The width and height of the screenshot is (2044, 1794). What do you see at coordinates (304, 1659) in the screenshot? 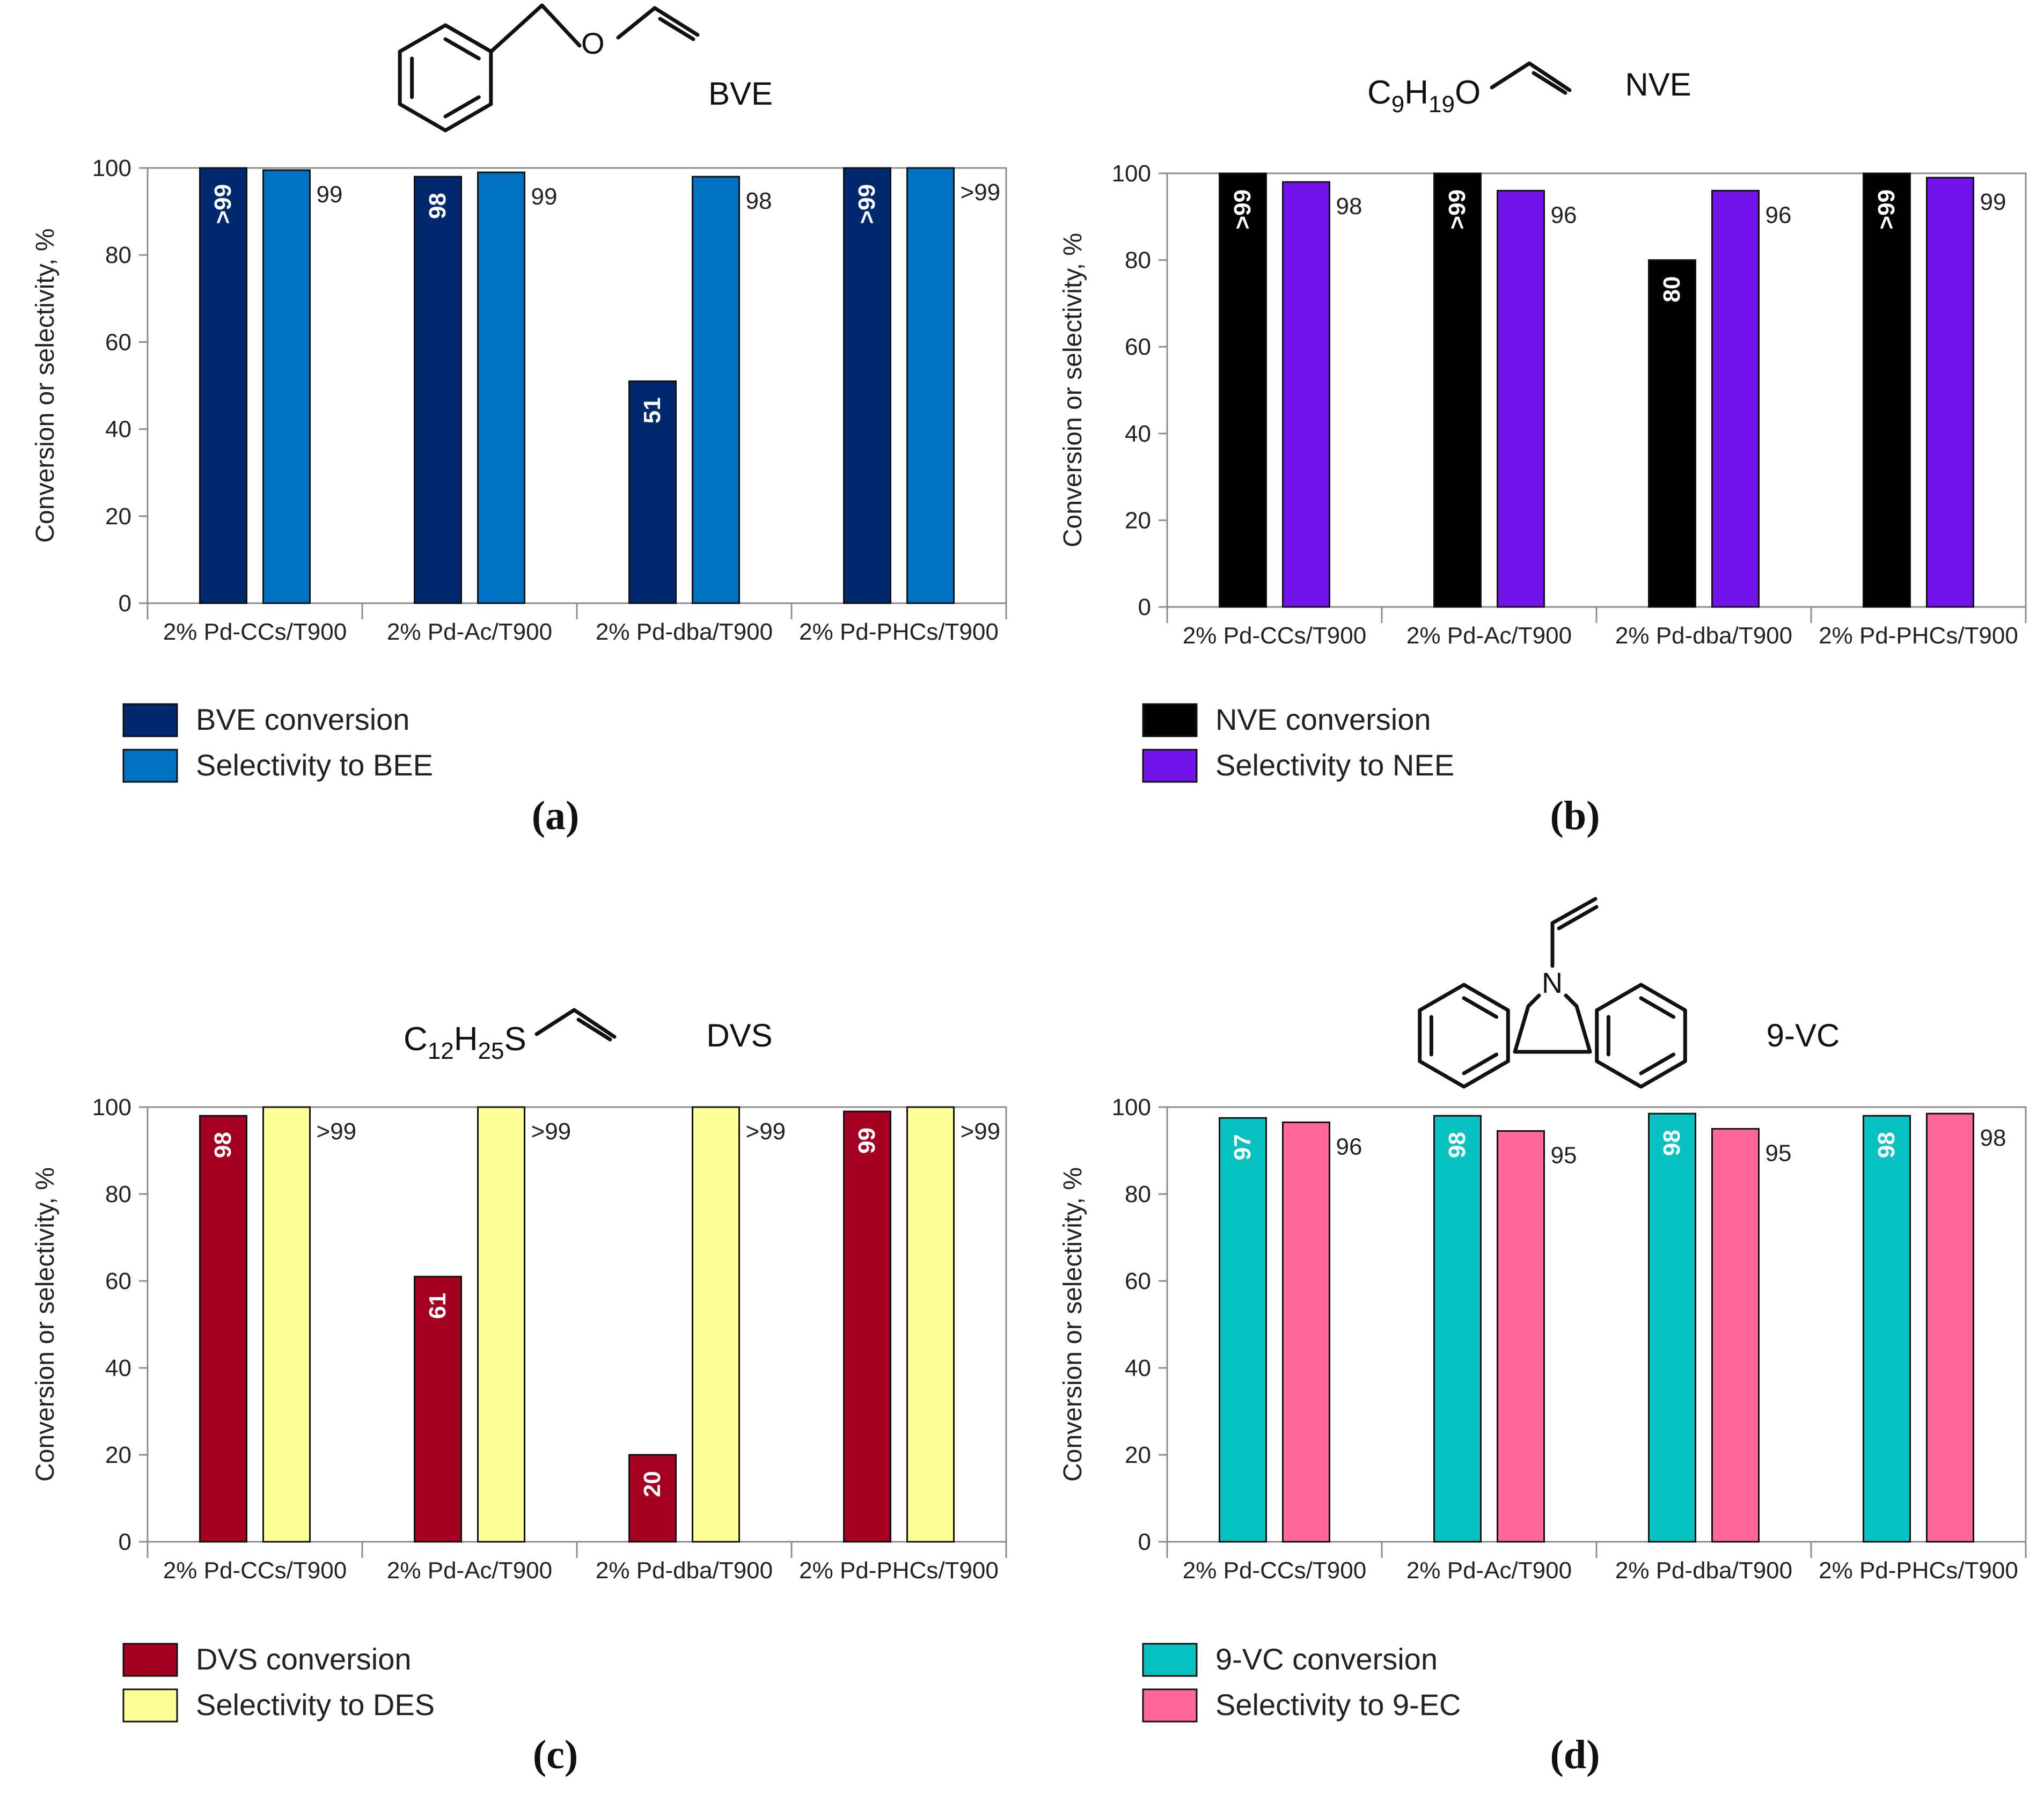
I see `legend-label: DVS conversion` at bounding box center [304, 1659].